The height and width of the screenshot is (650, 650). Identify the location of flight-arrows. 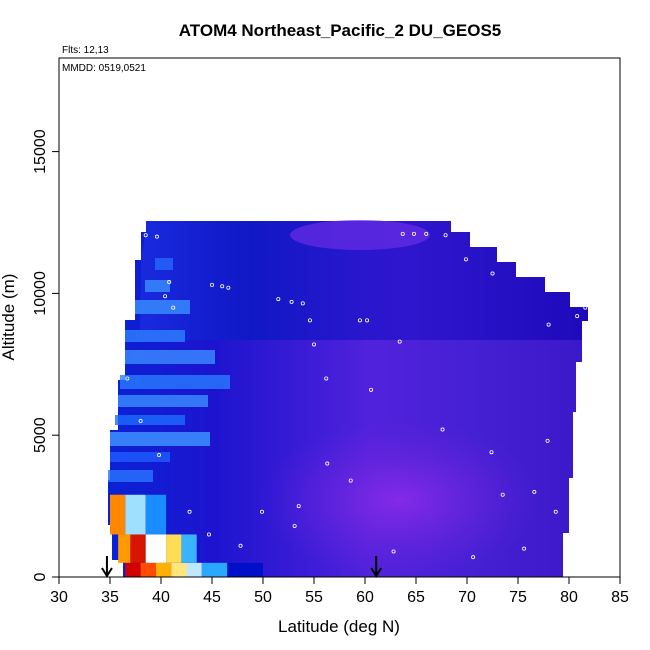
(242, 567).